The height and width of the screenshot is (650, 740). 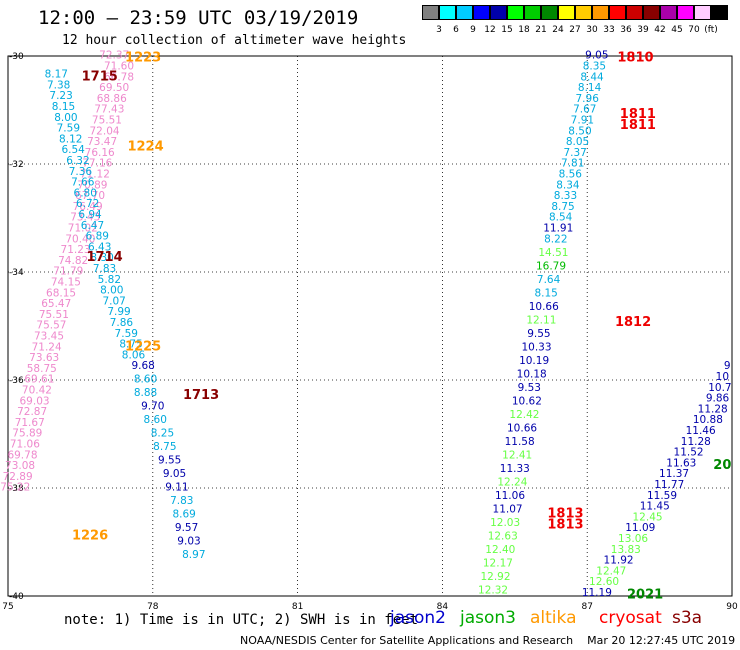 I want to click on data-point-label: 9.11, so click(x=176, y=488).